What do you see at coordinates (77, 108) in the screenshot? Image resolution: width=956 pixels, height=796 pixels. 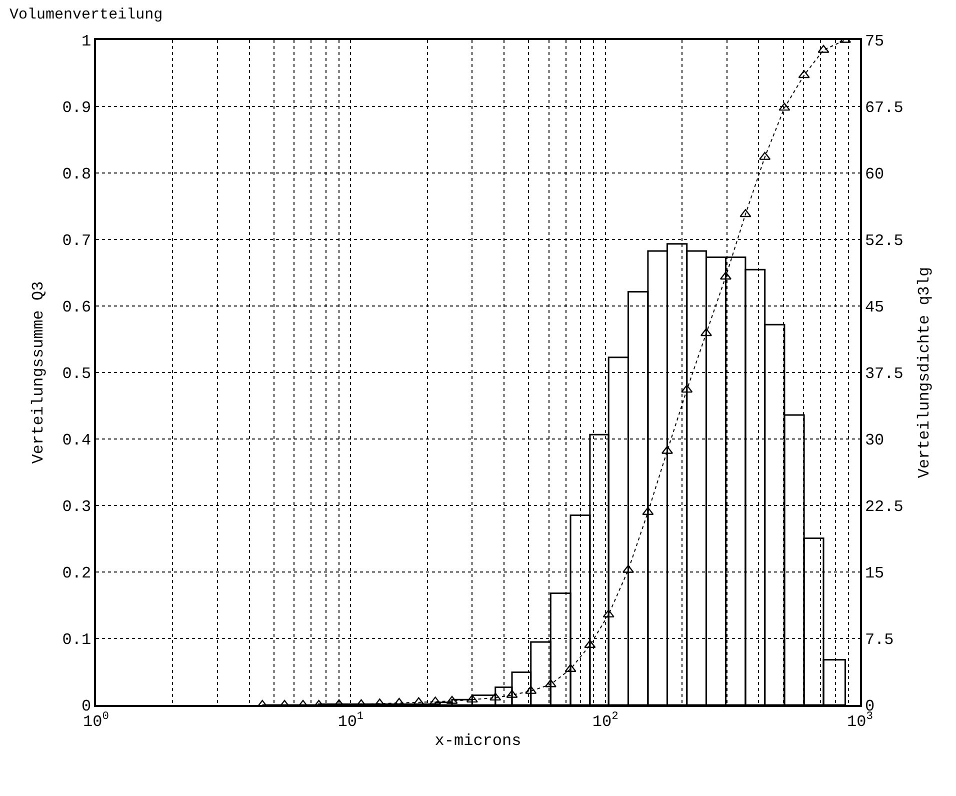 I see `y-tick-label: 0.9` at bounding box center [77, 108].